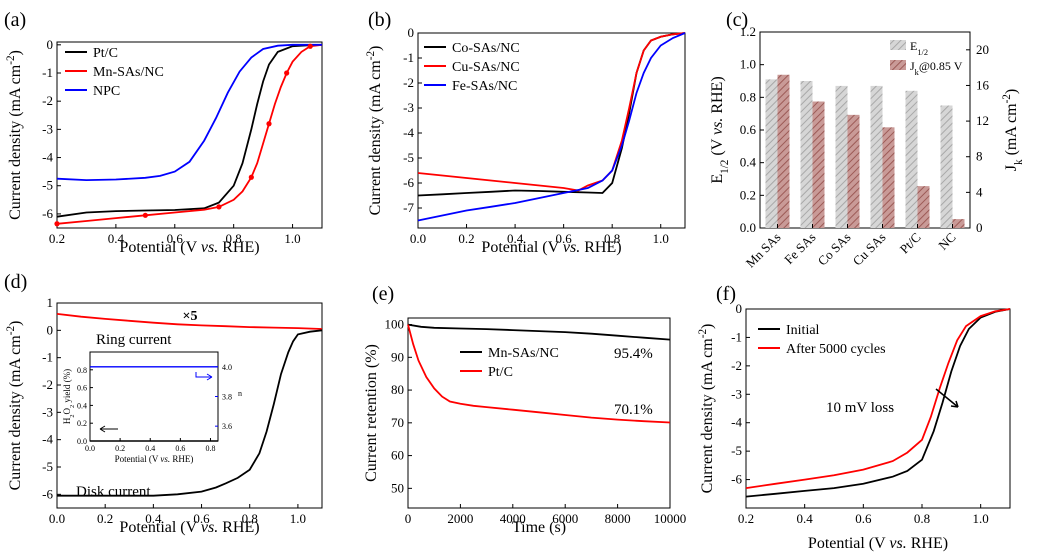 The height and width of the screenshot is (554, 1038). I want to click on annotation-ring-current: Ring current, so click(134, 340).